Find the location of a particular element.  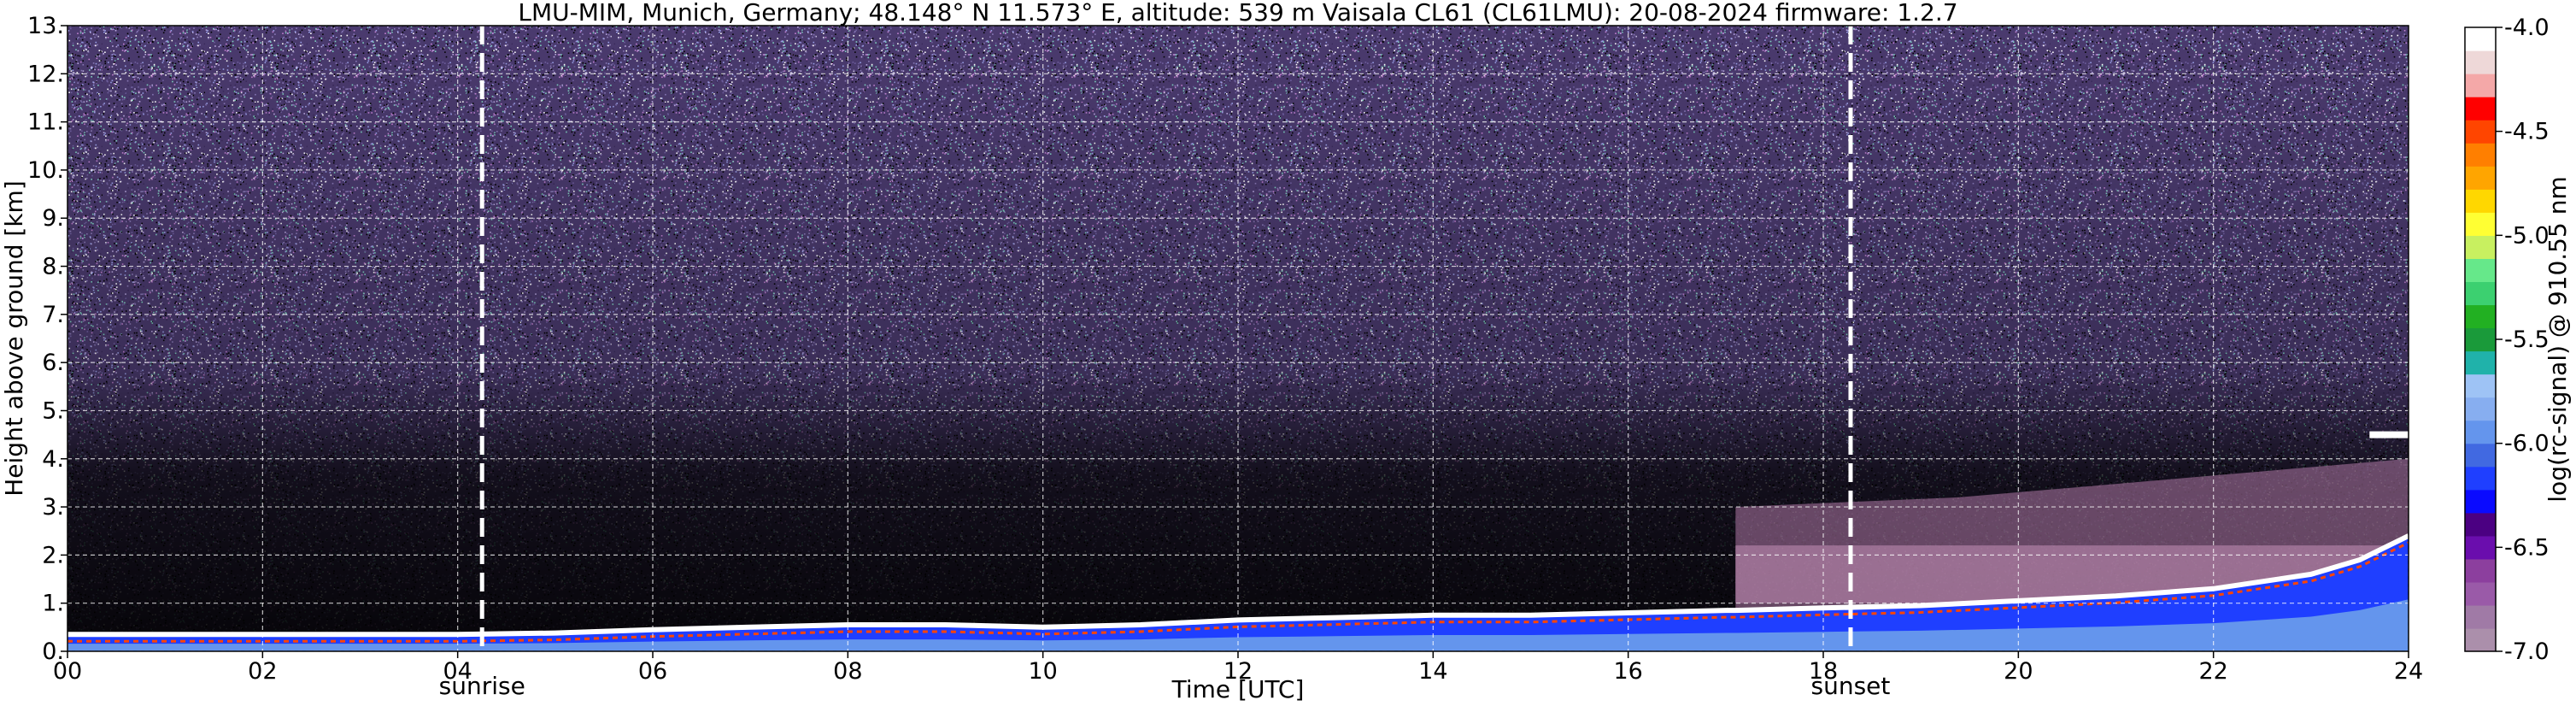

y-tick-label: 7. is located at coordinates (53, 315).